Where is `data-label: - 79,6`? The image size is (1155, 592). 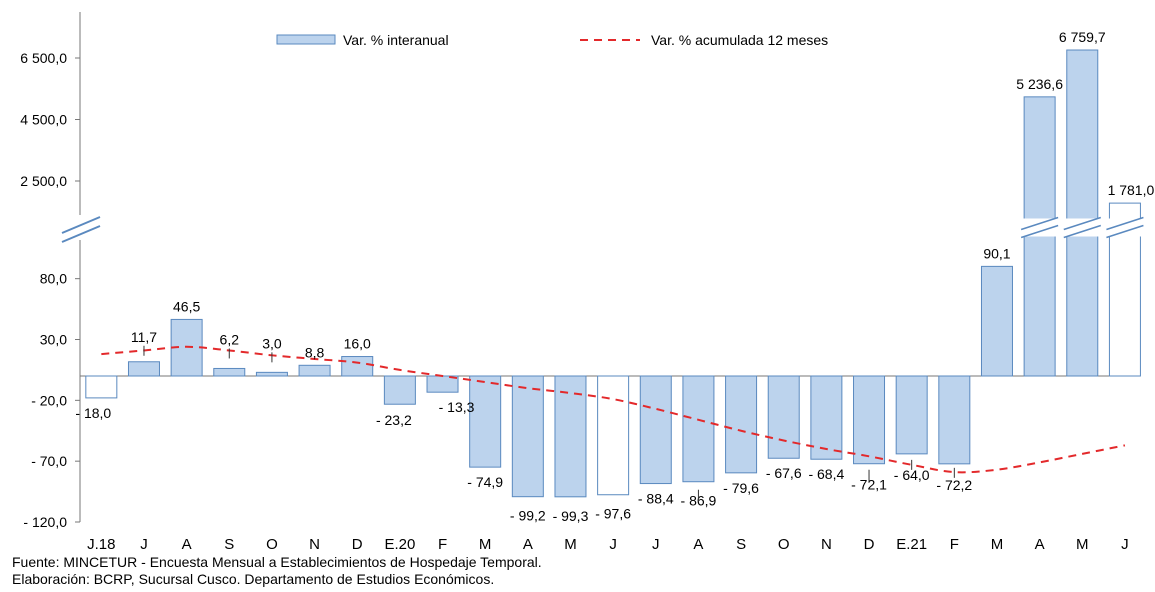 data-label: - 79,6 is located at coordinates (741, 488).